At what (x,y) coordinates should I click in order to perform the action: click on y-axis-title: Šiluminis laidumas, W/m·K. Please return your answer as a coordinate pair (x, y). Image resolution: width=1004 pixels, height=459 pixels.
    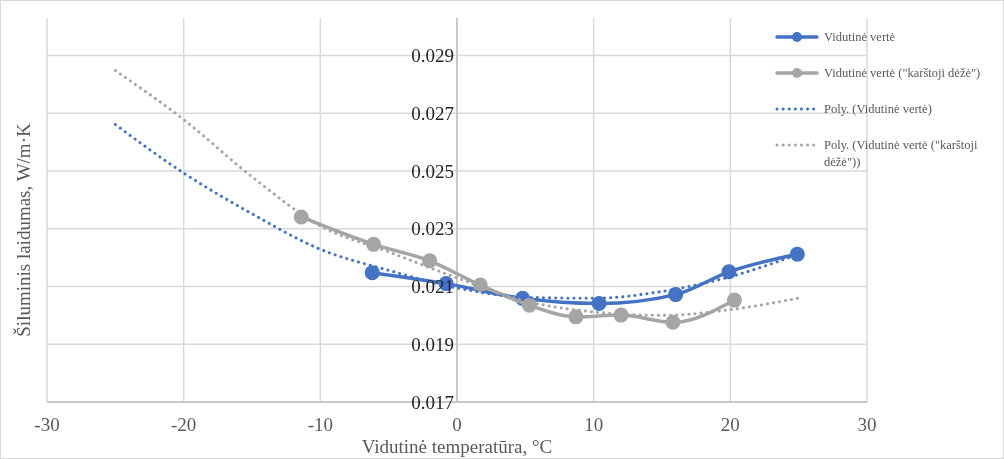
    Looking at the image, I should click on (23, 230).